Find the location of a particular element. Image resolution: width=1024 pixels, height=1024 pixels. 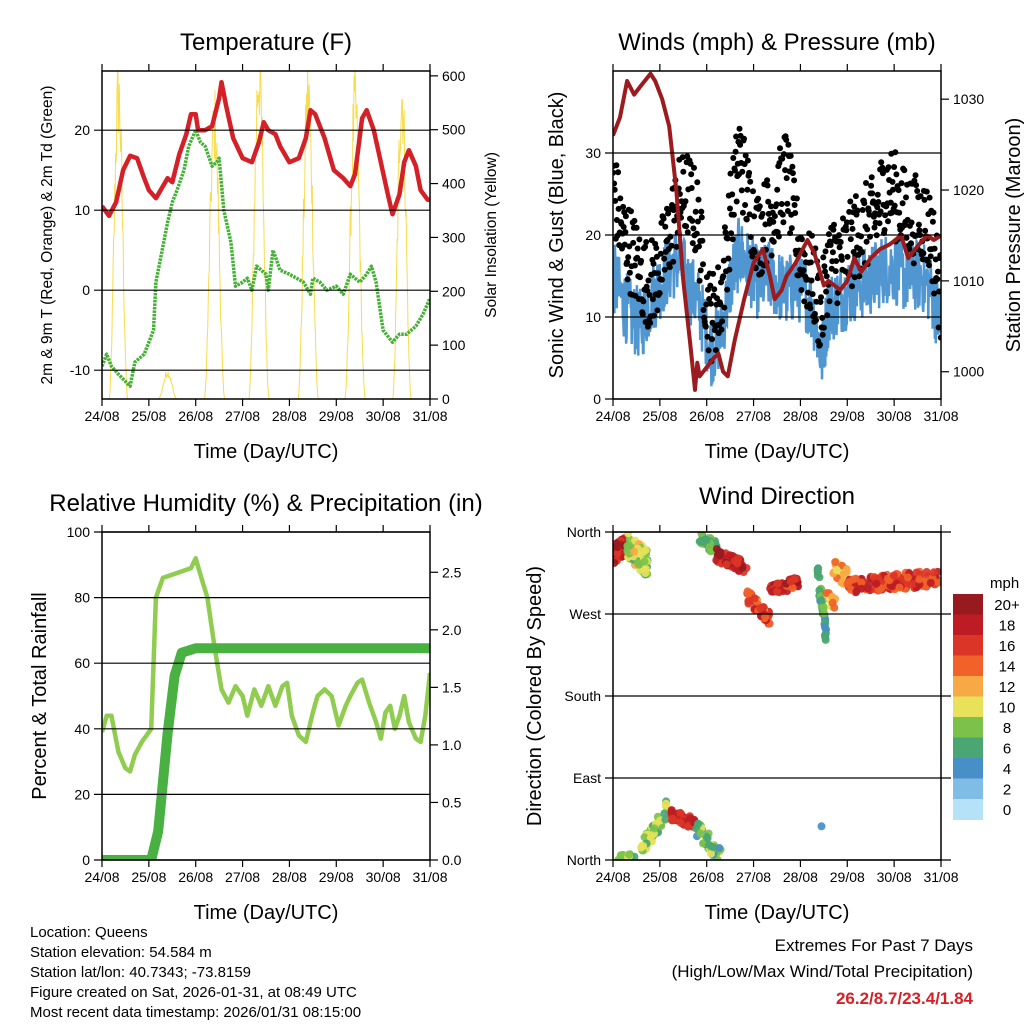

extremes-values: 26.2/8.7/23.4/1.84 is located at coordinates (905, 998).